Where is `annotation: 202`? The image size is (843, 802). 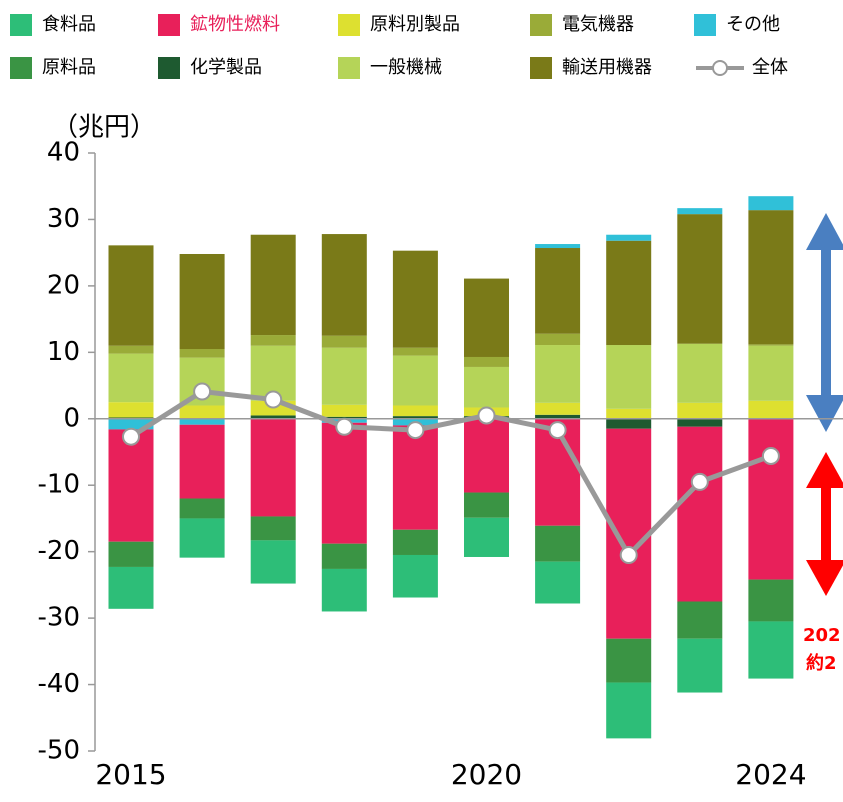 annotation: 202 is located at coordinates (822, 635).